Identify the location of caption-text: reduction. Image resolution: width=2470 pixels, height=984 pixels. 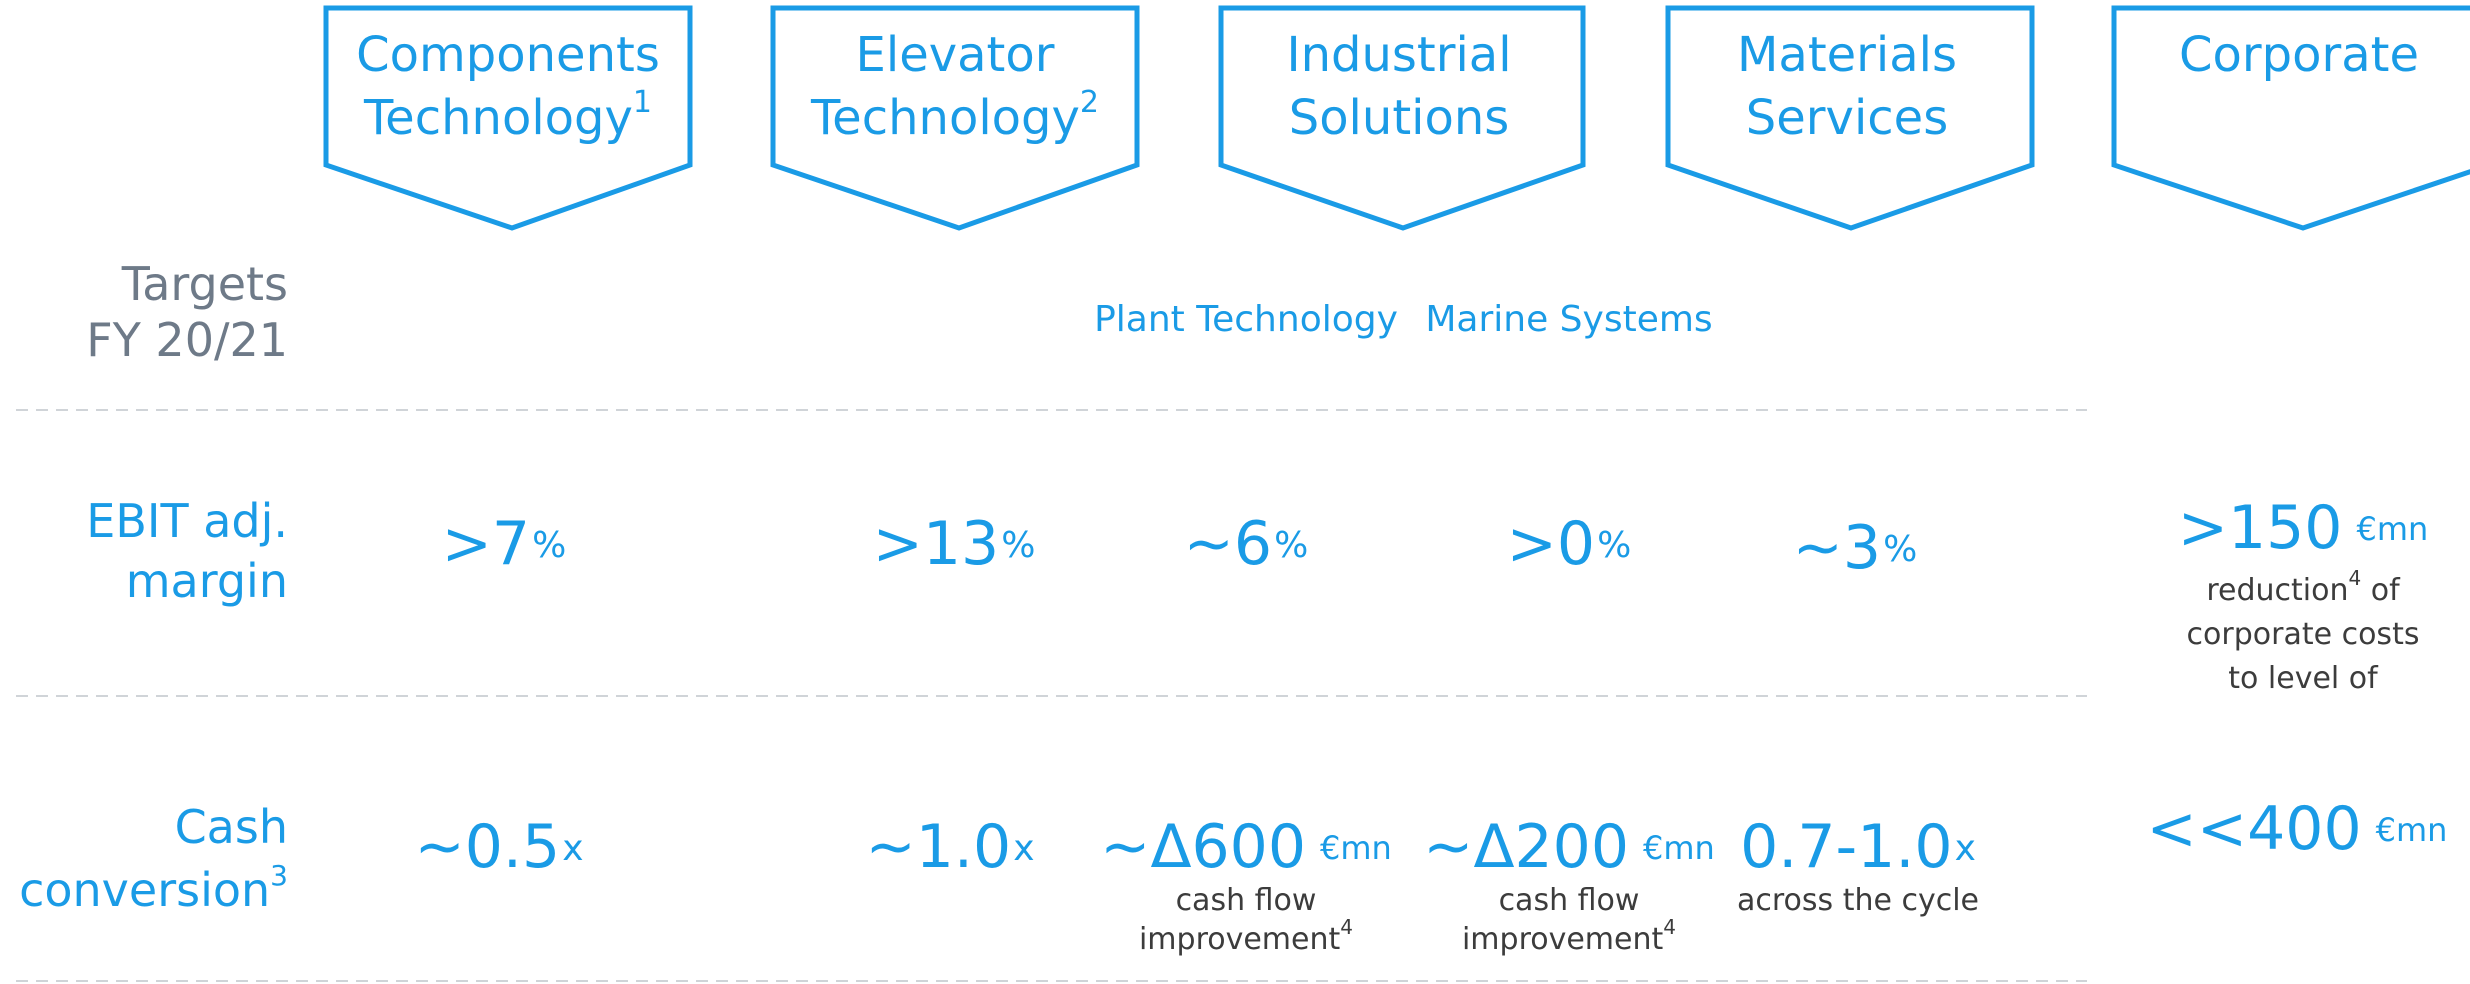
(2277, 590).